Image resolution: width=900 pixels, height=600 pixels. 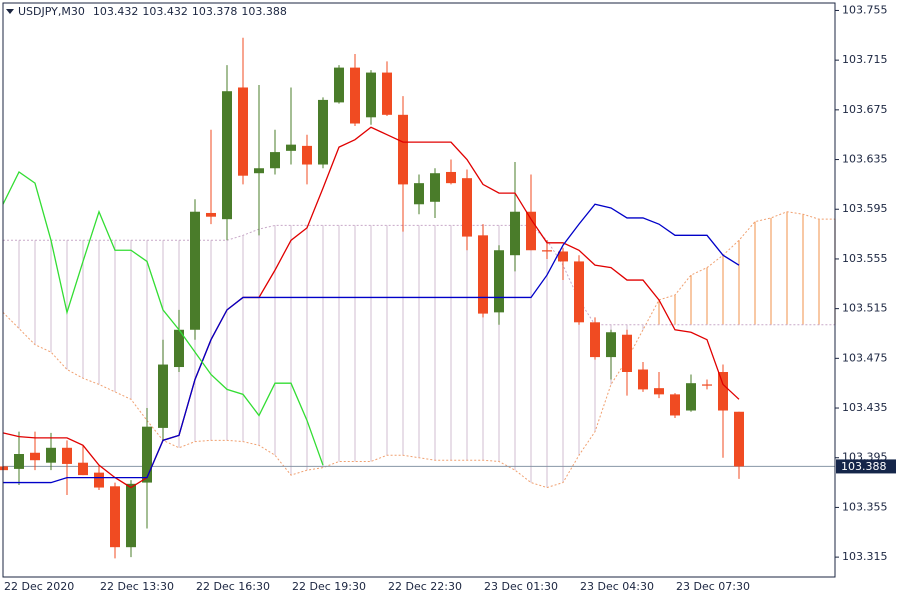 What do you see at coordinates (865, 59) in the screenshot?
I see `y-tick-label: 103.715` at bounding box center [865, 59].